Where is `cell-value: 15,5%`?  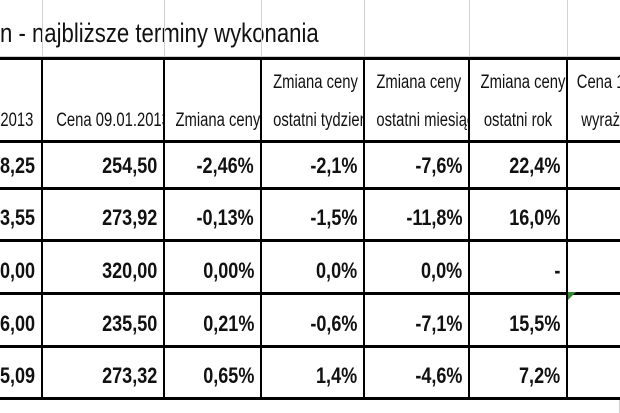 cell-value: 15,5% is located at coordinates (534, 323).